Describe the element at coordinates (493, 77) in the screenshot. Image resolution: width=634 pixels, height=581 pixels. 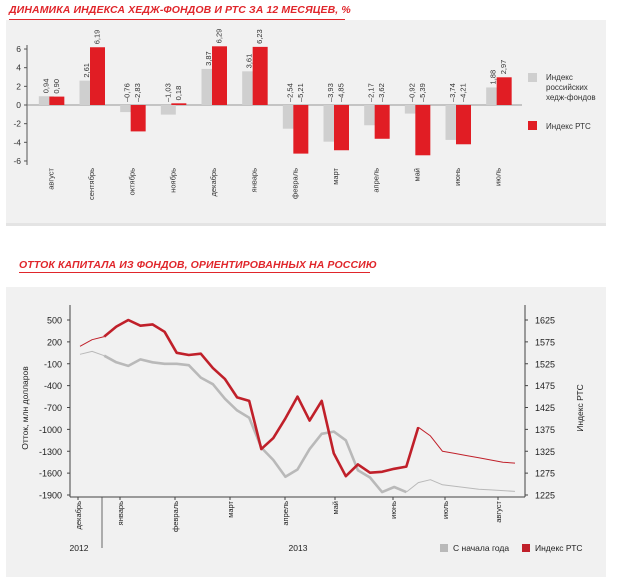
I see `data-label: 1,88` at that location.